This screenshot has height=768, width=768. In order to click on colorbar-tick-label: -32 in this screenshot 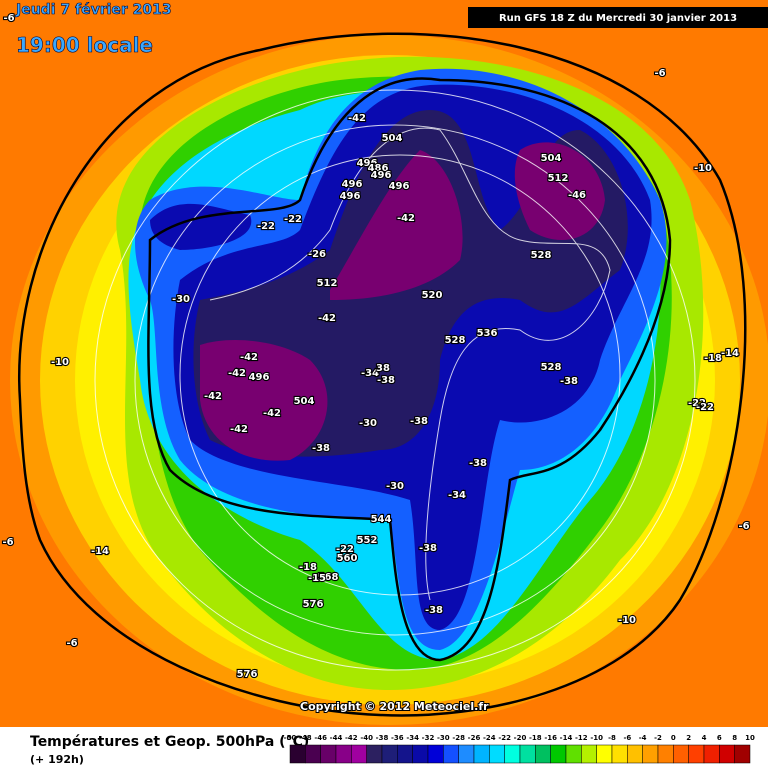, I will do `click(428, 738)`.